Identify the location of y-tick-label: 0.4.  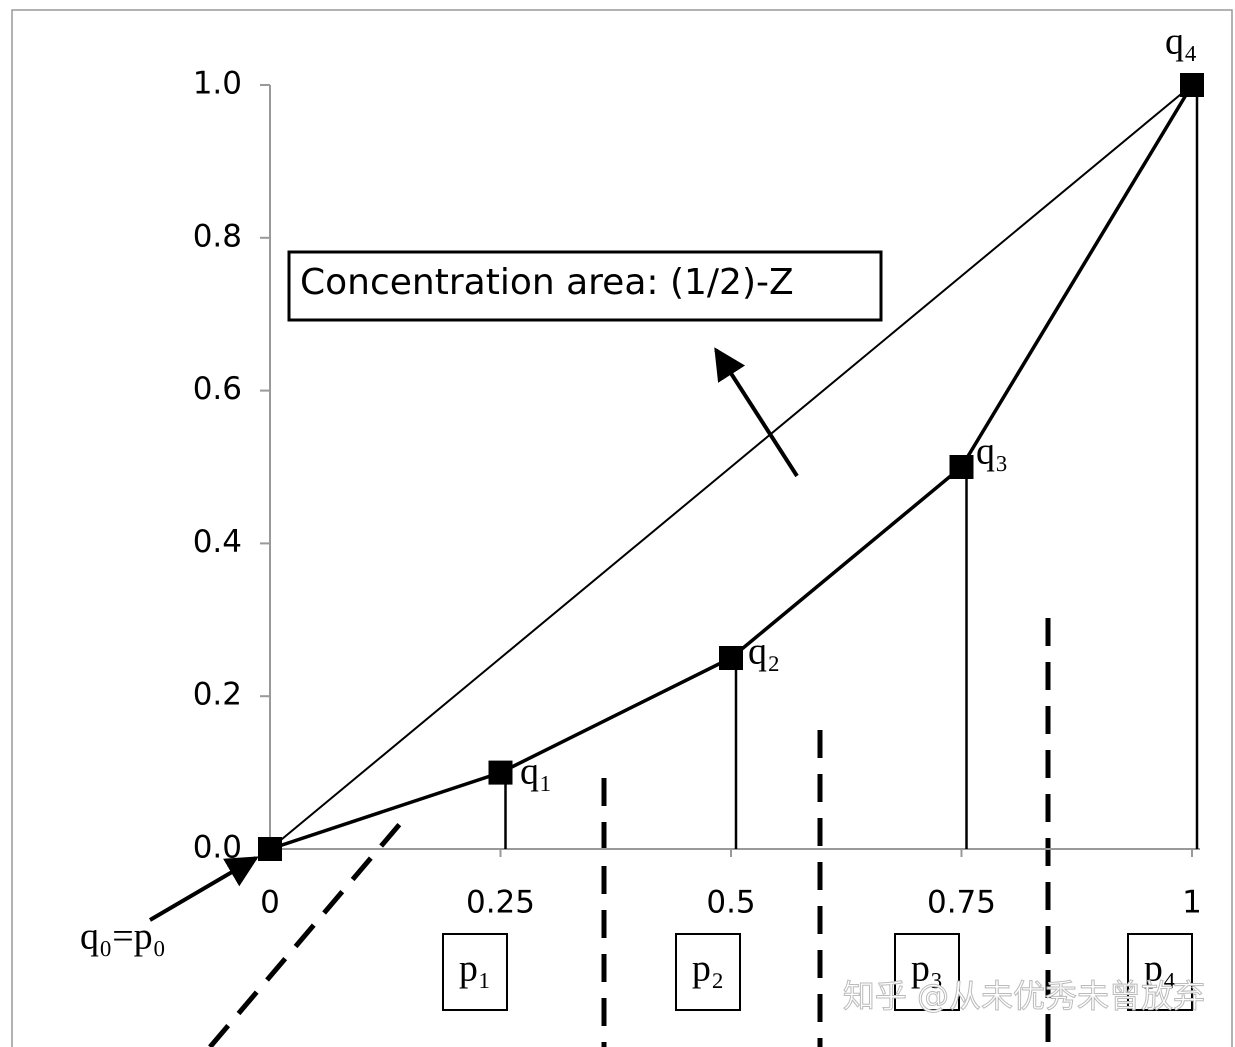
(217, 542).